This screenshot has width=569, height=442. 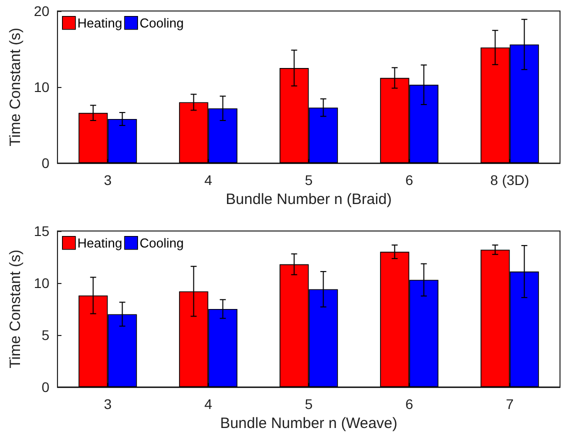 I want to click on x-tick-label: 7, so click(x=510, y=404).